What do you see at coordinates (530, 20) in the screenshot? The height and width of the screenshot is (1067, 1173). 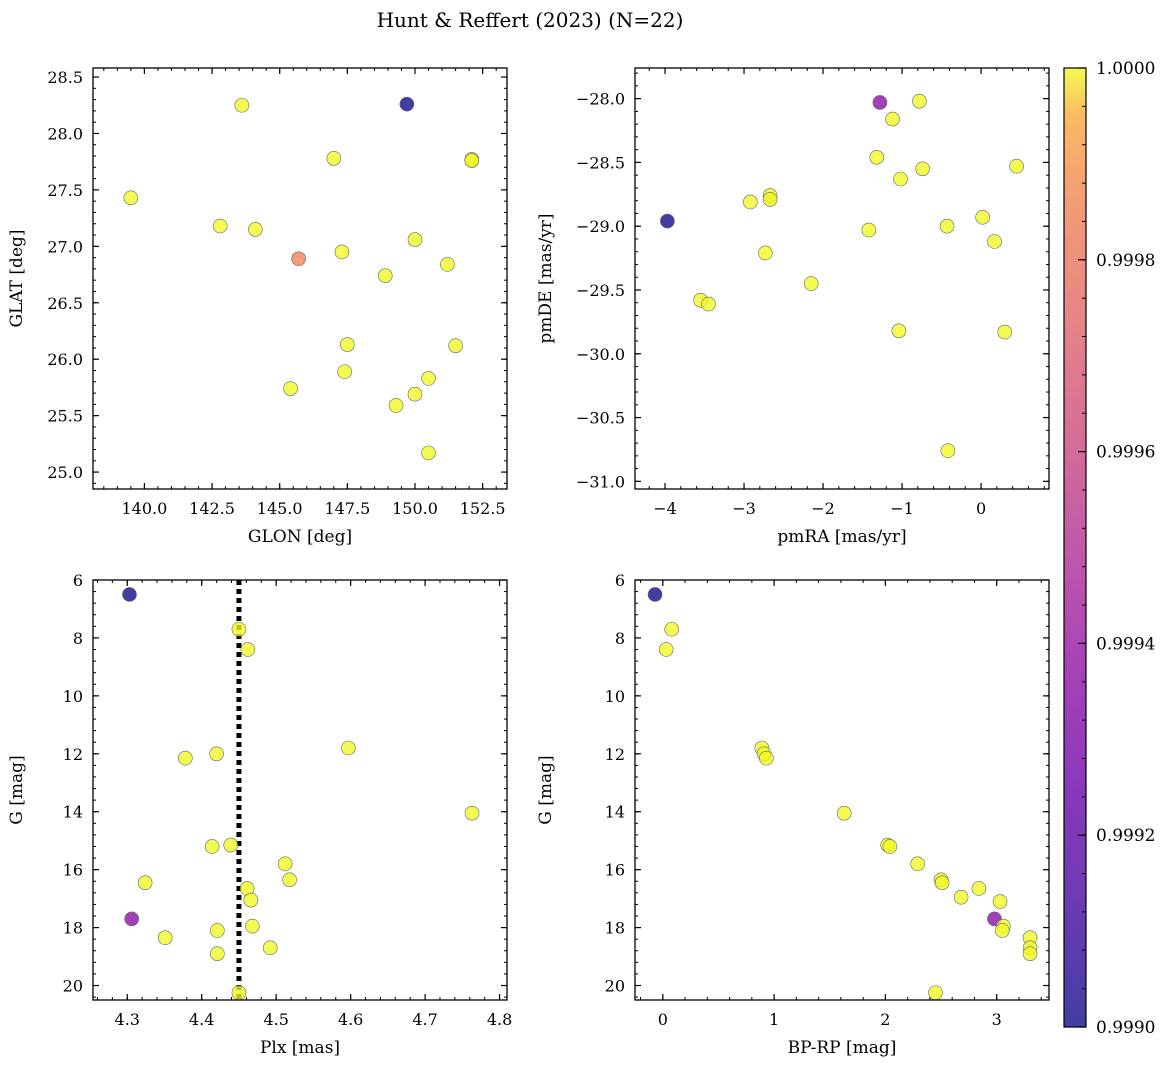 I see `figure-title: Hunt & Reffert (2023) (N=22)` at bounding box center [530, 20].